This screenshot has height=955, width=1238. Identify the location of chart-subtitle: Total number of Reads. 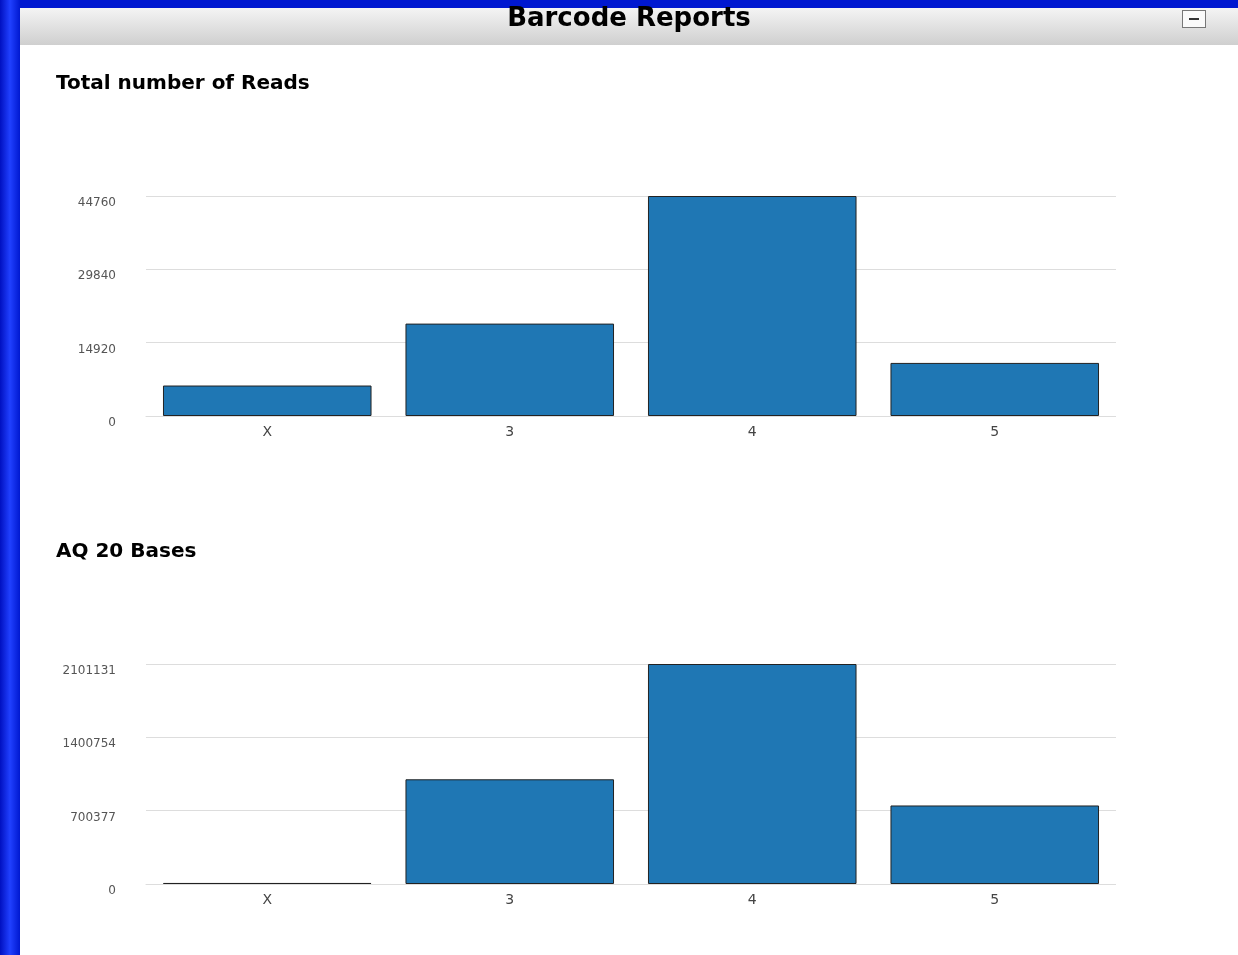
(183, 82).